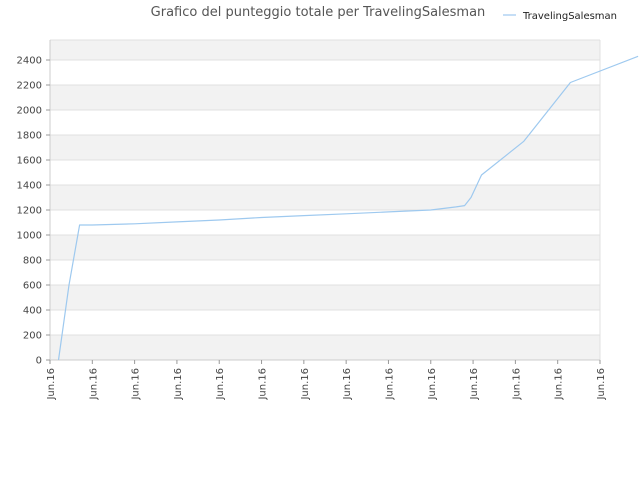 This screenshot has width=640, height=480. What do you see at coordinates (569, 16) in the screenshot?
I see `legend-label: TravelingSalesman` at bounding box center [569, 16].